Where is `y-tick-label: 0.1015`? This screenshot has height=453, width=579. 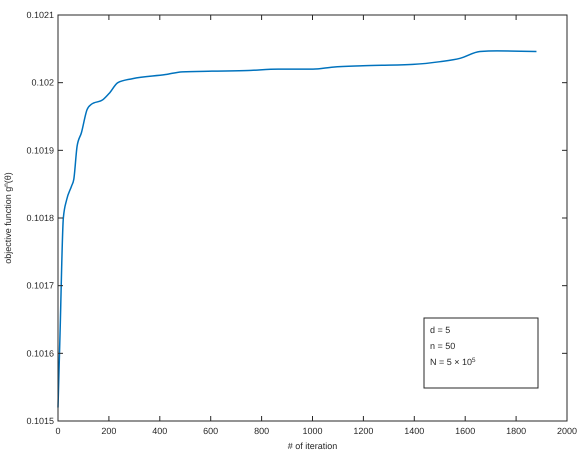 y-tick-label: 0.1015 is located at coordinates (40, 421).